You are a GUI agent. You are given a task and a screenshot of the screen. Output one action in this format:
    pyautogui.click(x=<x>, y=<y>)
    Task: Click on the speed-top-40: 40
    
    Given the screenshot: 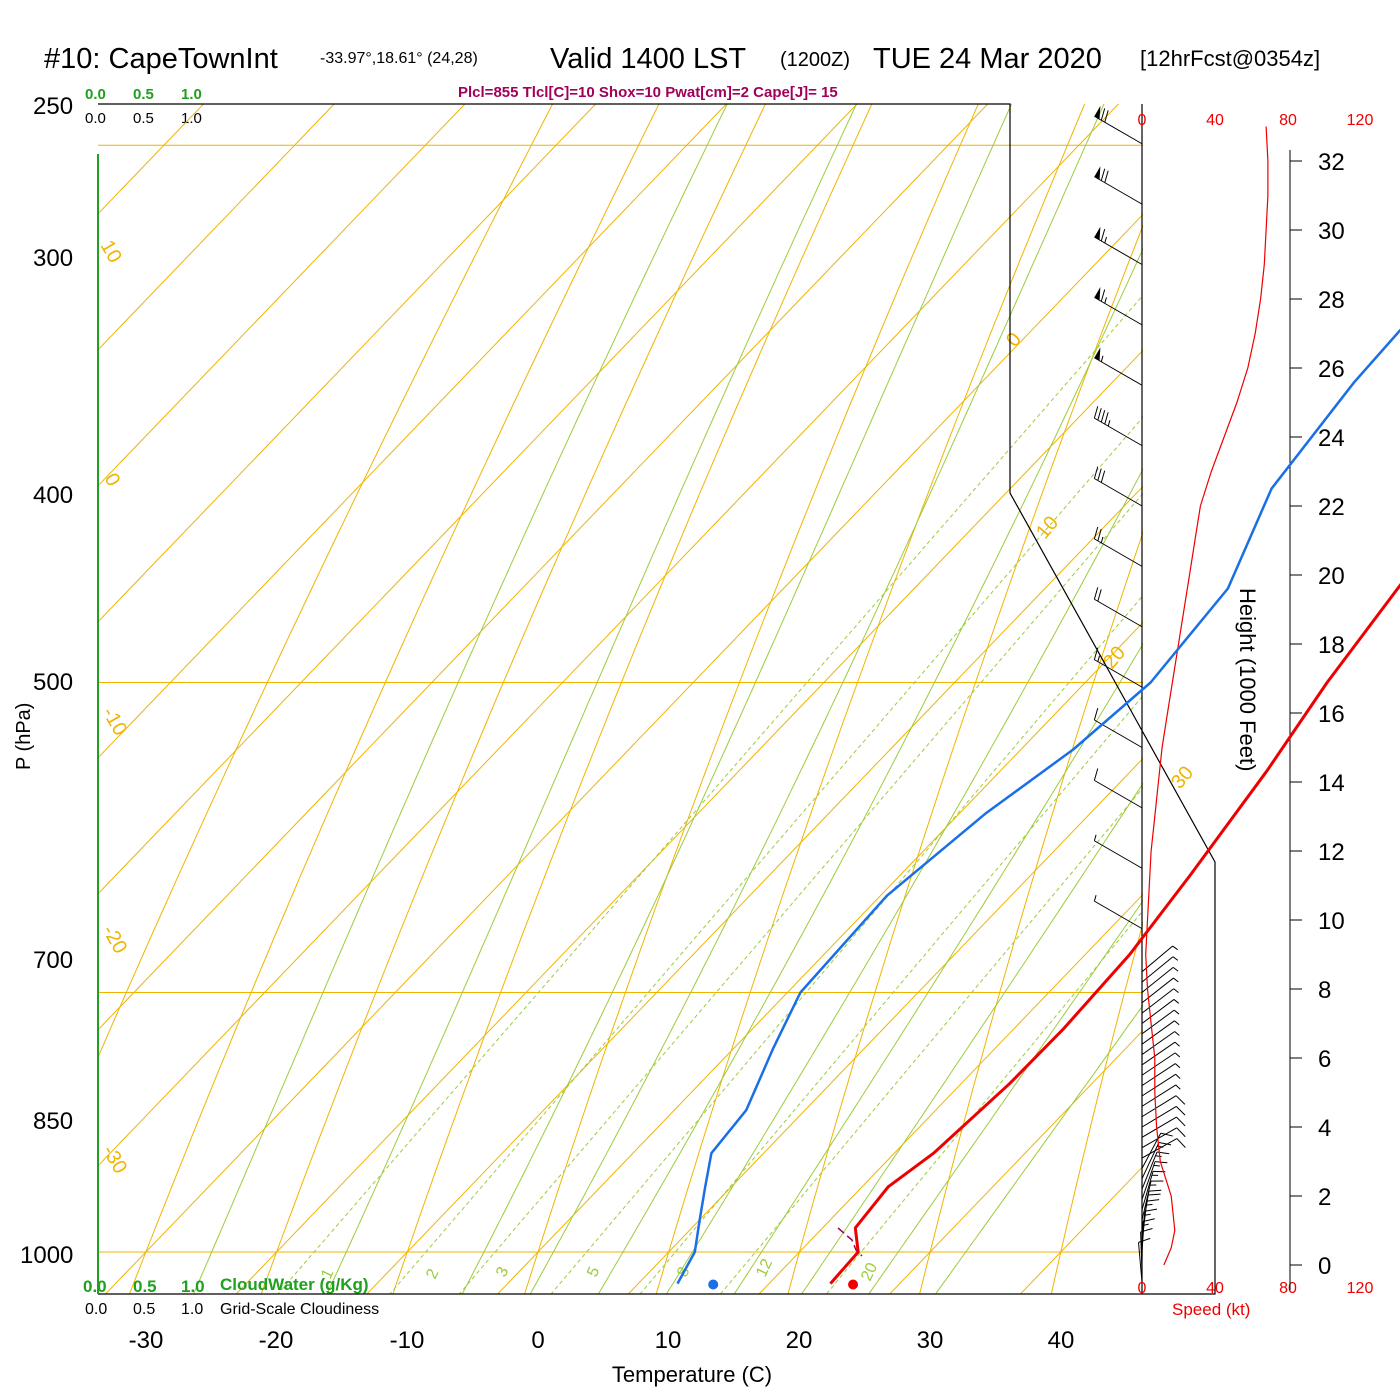 What is the action you would take?
    pyautogui.click(x=1215, y=120)
    